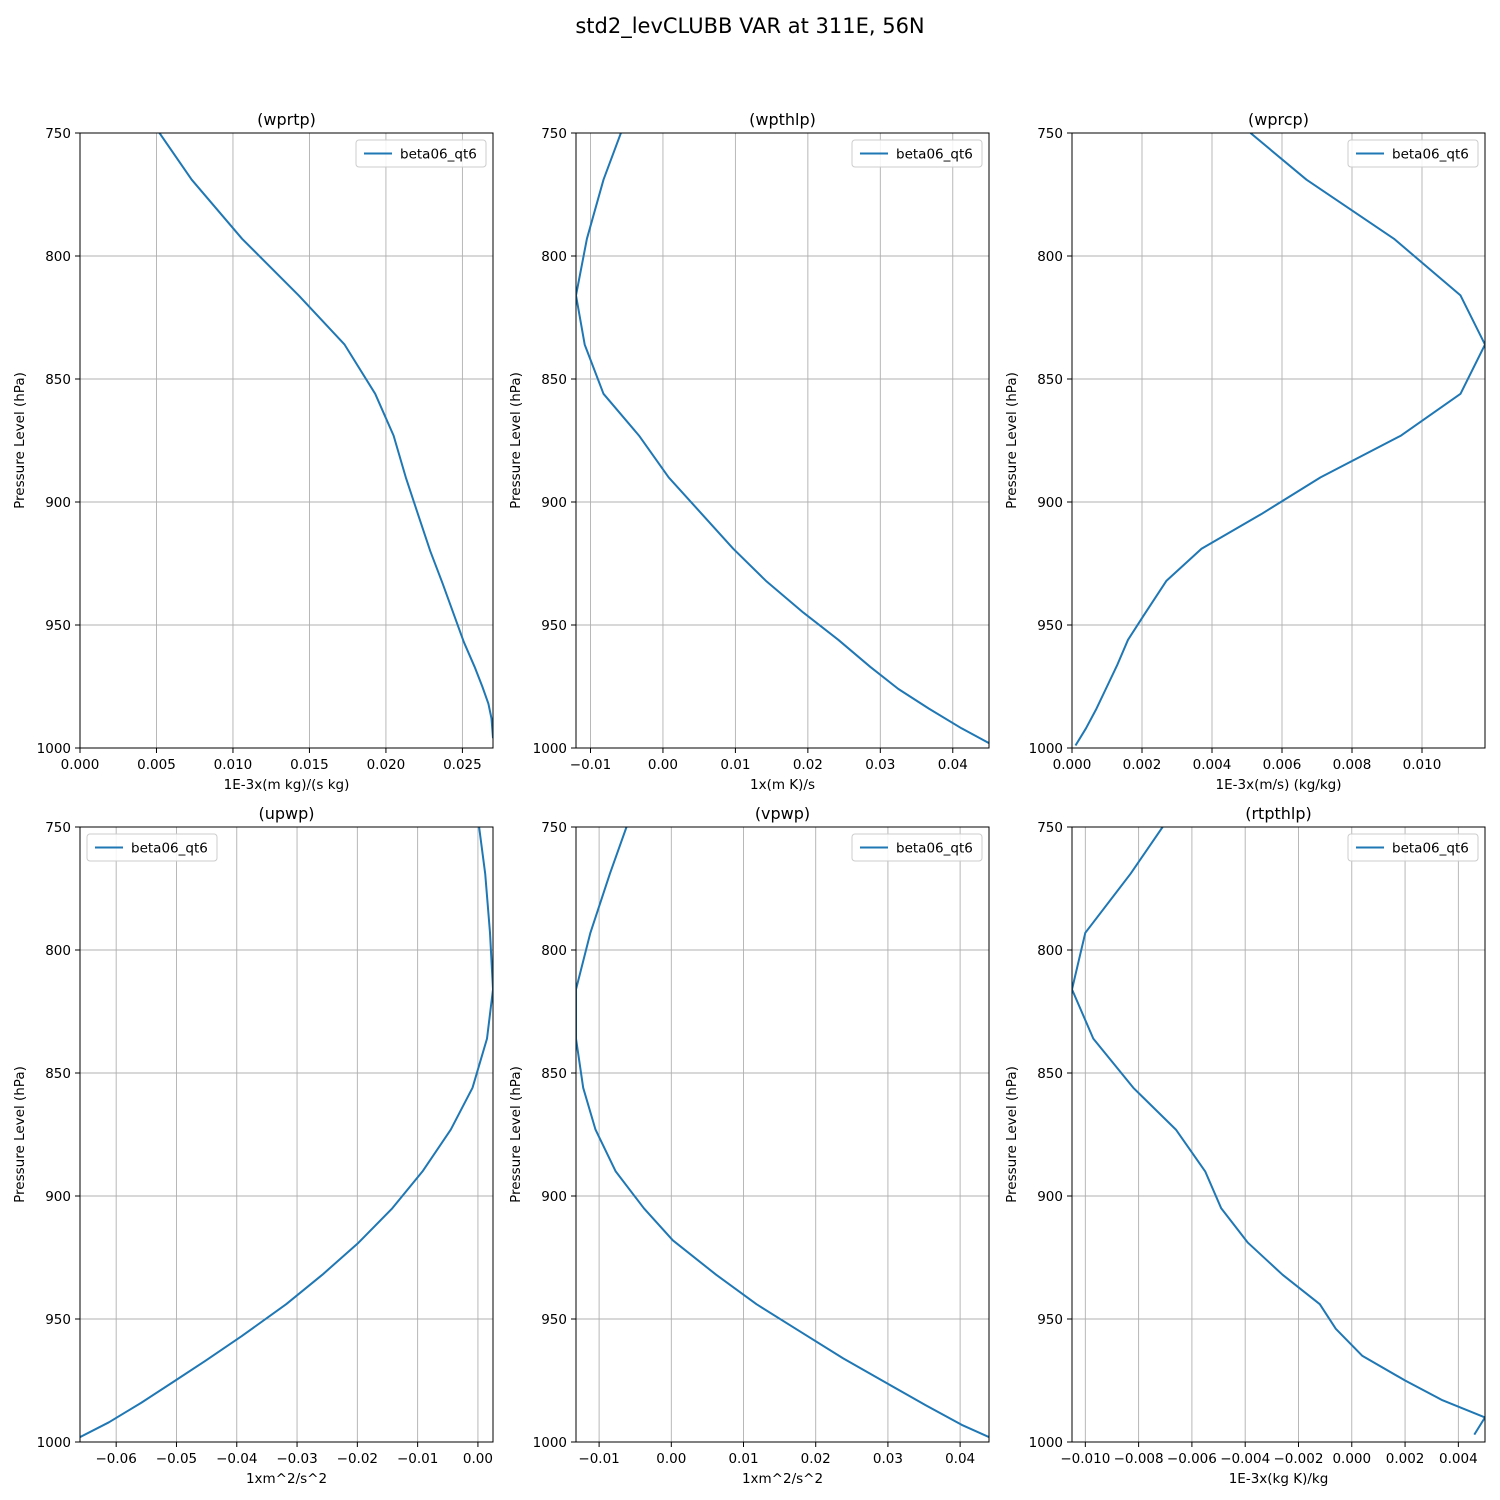 Image resolution: width=1500 pixels, height=1500 pixels. I want to click on subplot-title: (wprtp), so click(286, 119).